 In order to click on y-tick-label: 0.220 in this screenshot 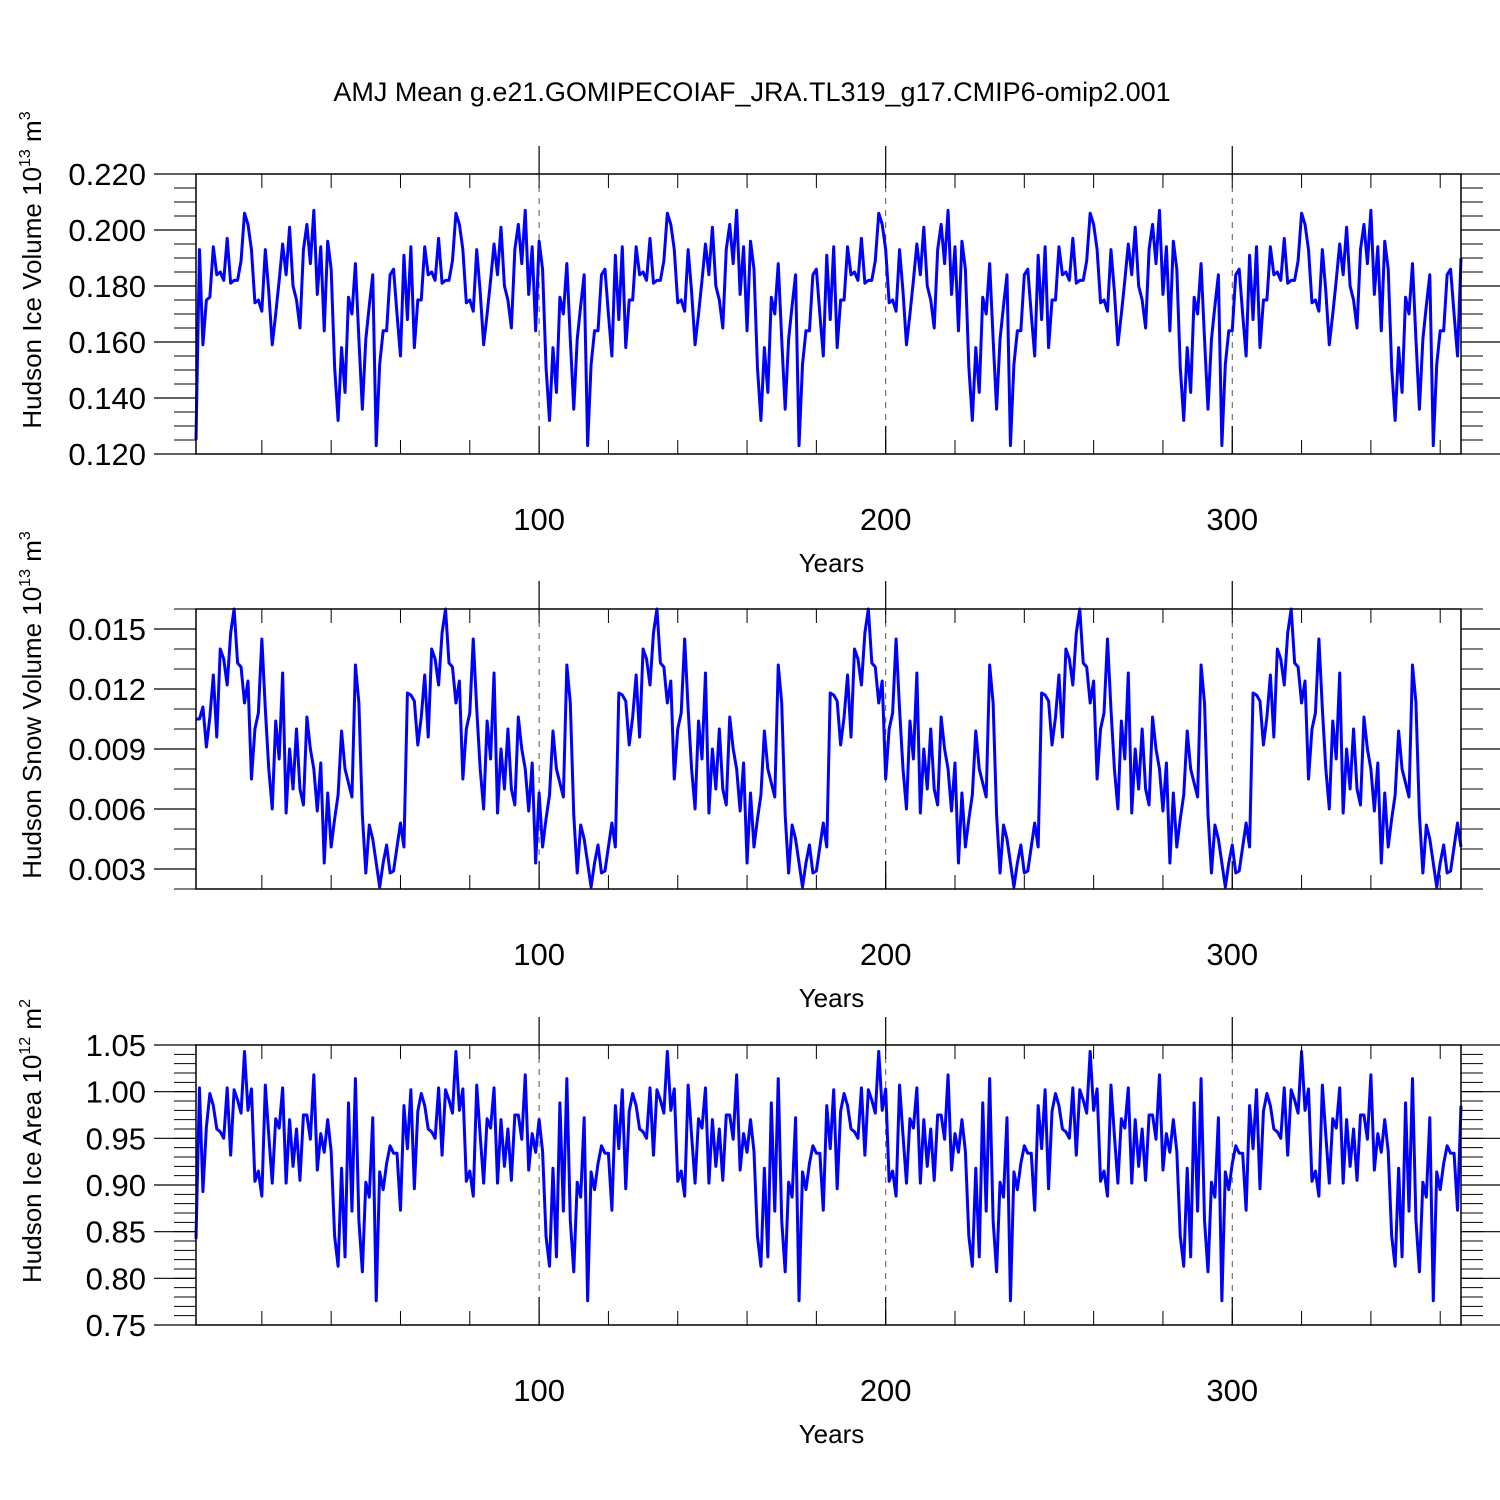, I will do `click(107, 174)`.